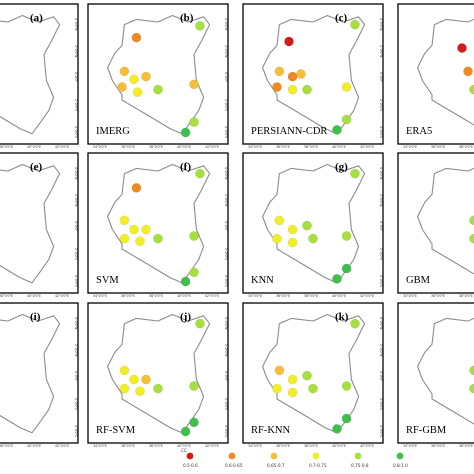 The width and height of the screenshot is (474, 474). What do you see at coordinates (116, 430) in the screenshot?
I see `product-label: RF-SVM` at bounding box center [116, 430].